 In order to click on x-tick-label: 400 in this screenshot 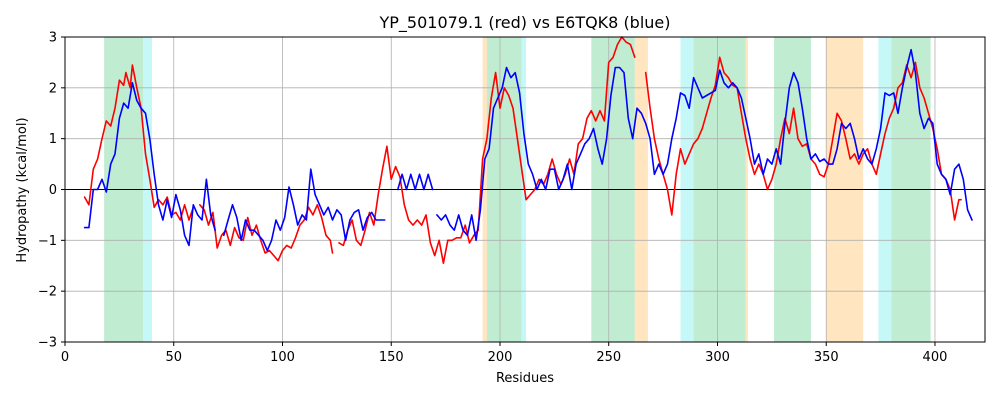, I will do `click(935, 357)`.